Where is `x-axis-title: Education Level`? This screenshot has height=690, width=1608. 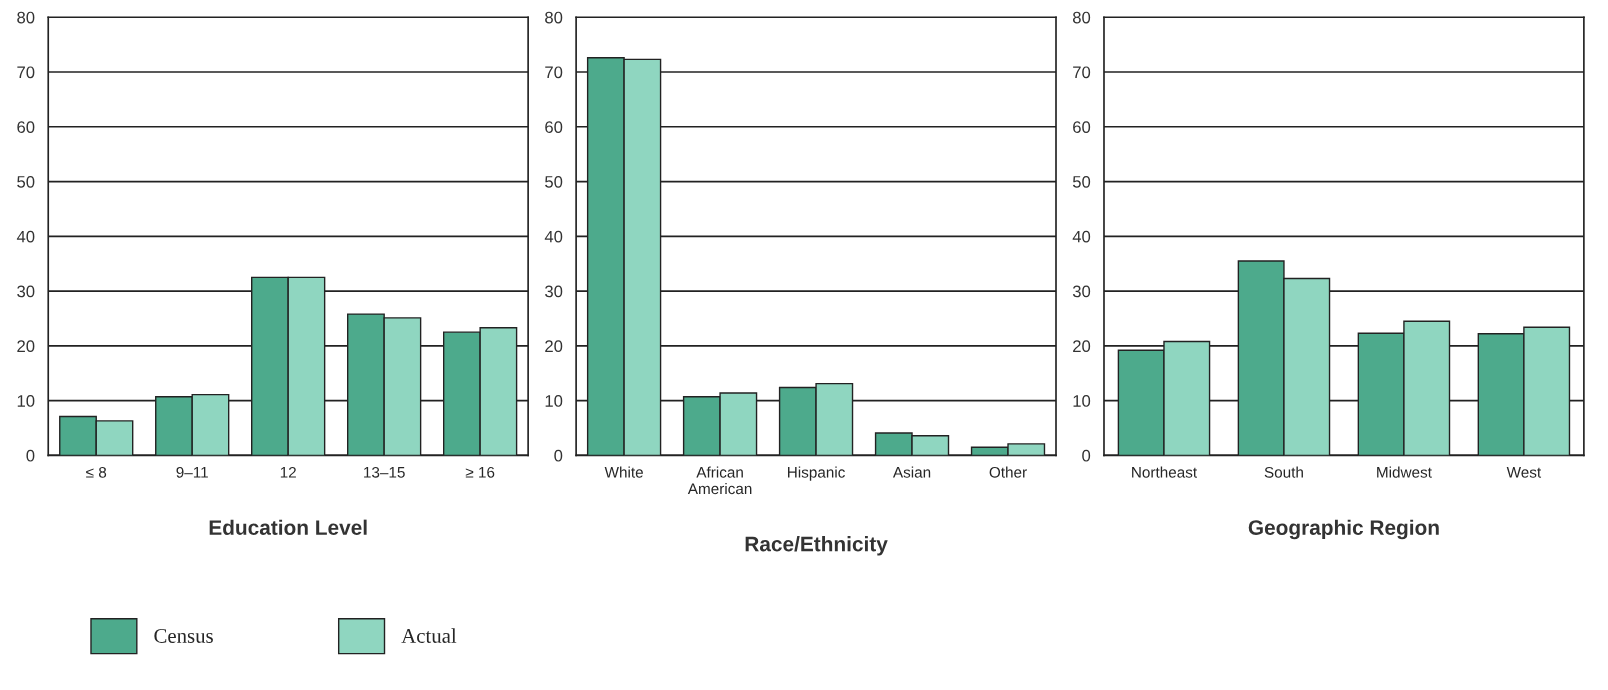
x-axis-title: Education Level is located at coordinates (288, 527).